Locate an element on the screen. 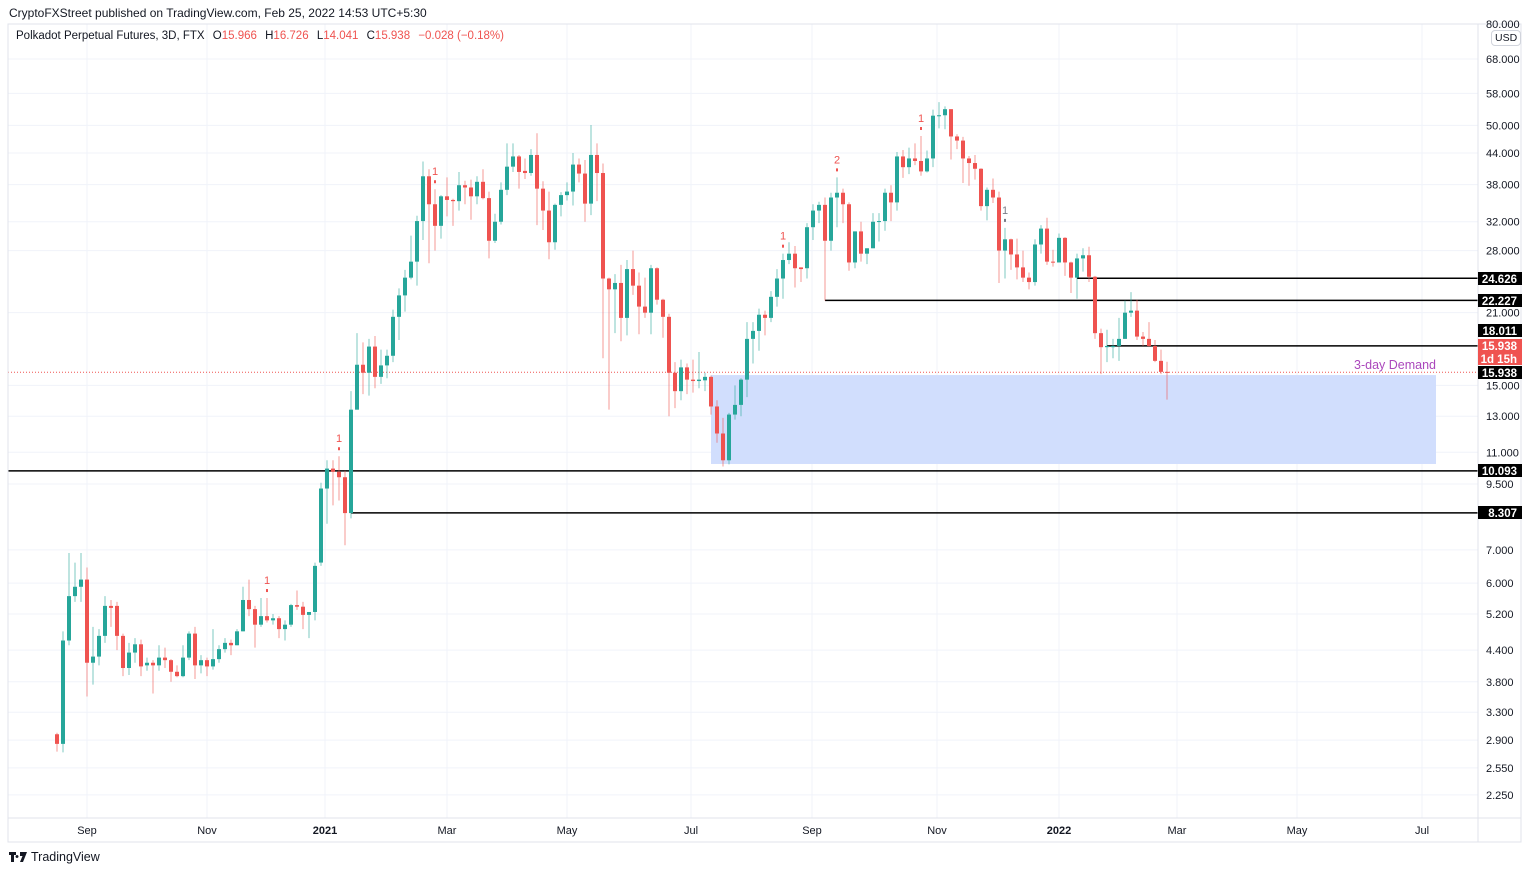 The height and width of the screenshot is (873, 1536). y-tick-label: 2.250 is located at coordinates (1500, 796).